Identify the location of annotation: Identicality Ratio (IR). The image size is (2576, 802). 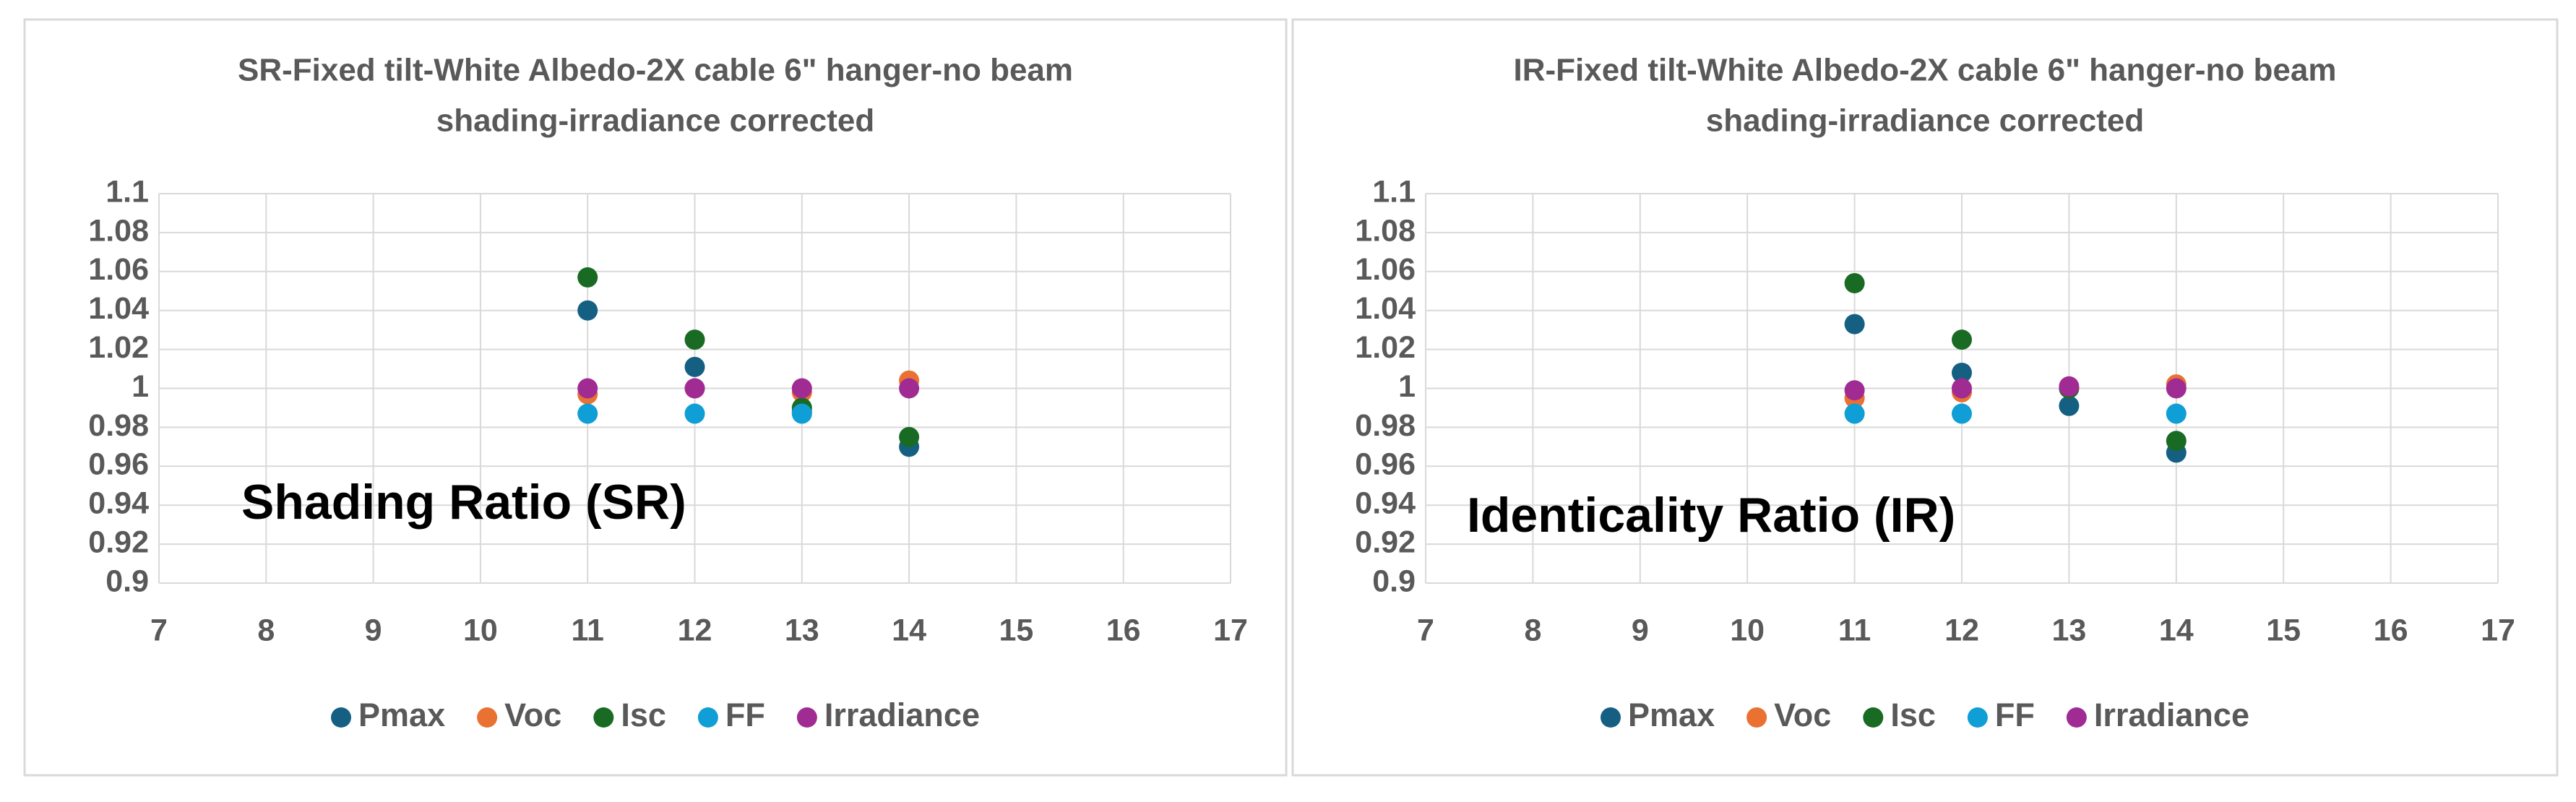
(1711, 515).